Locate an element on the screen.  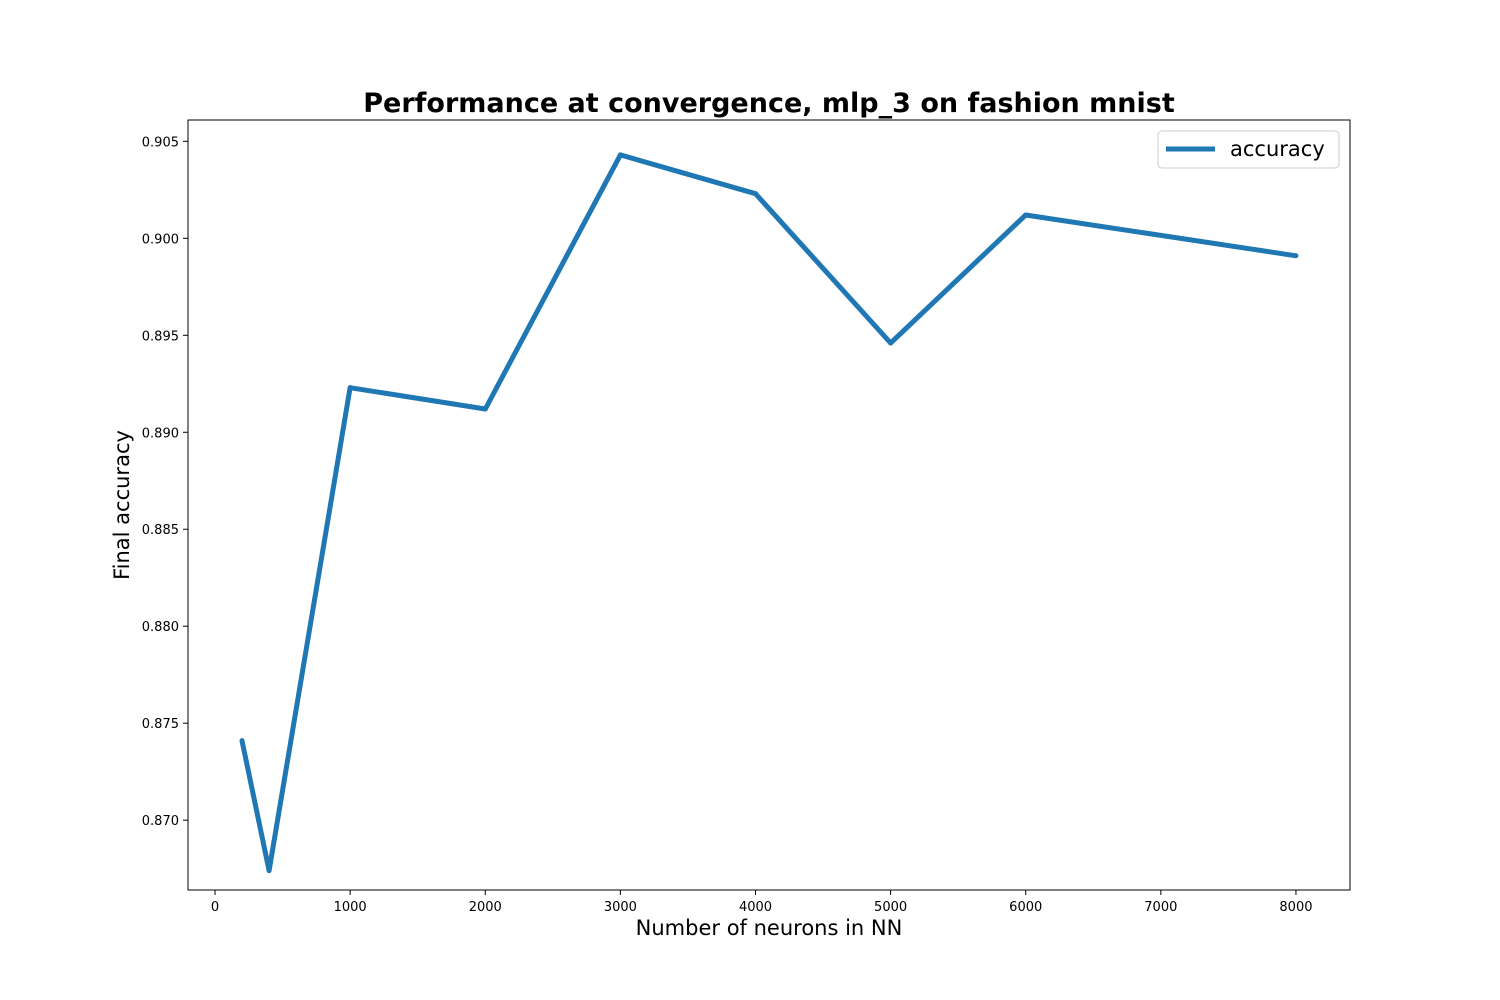
y-tick-label: 0.890 is located at coordinates (160, 433).